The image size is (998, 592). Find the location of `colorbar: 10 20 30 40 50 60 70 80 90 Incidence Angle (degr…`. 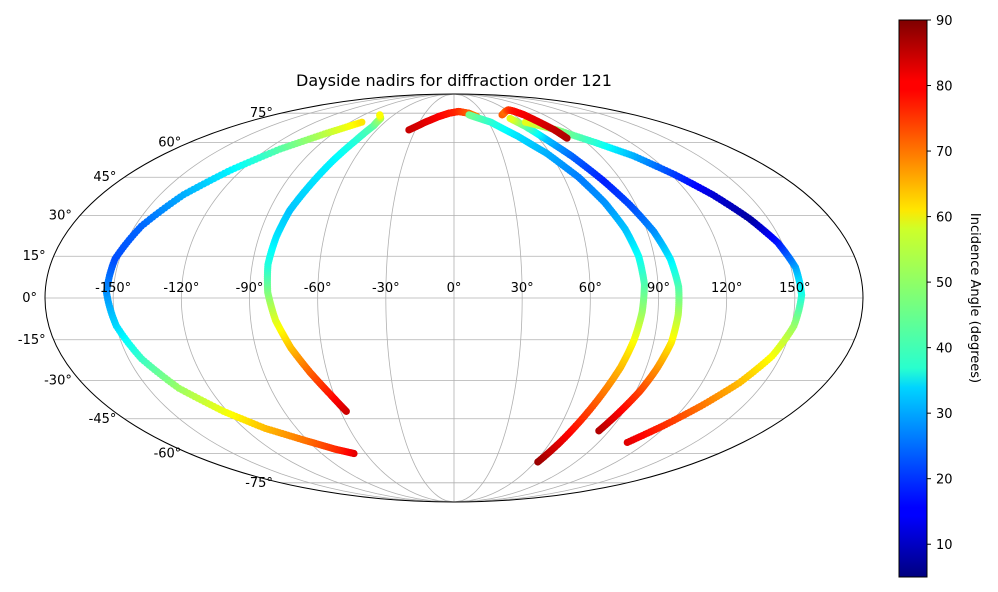

colorbar: 10 20 30 40 50 60 70 80 90 Incidence Angle (degr… is located at coordinates (940, 296).